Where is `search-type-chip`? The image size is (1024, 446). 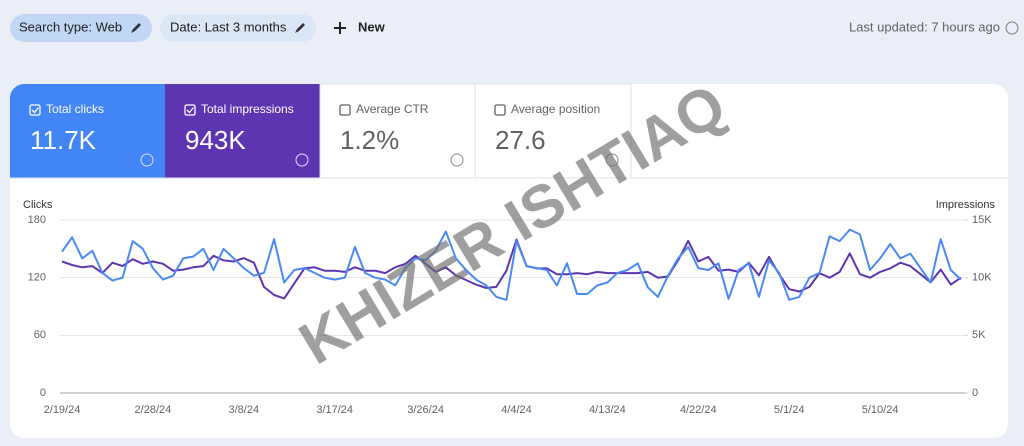 search-type-chip is located at coordinates (81, 28).